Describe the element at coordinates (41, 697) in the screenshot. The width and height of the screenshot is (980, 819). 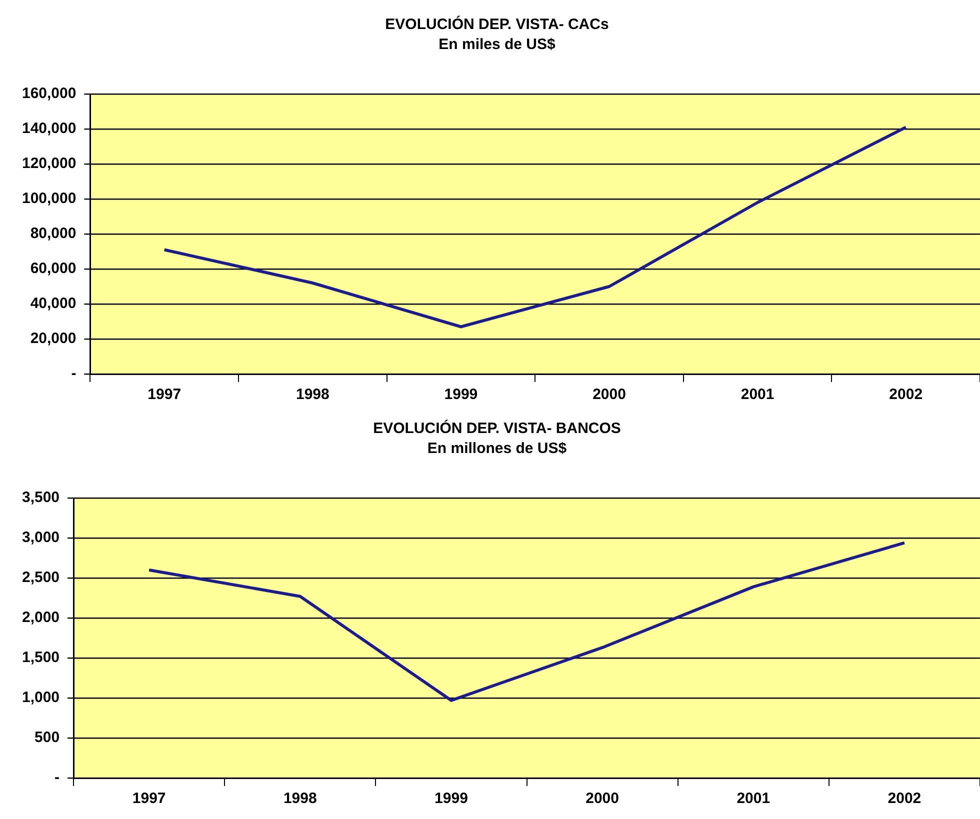
I see `y-tick-label: 1,000` at that location.